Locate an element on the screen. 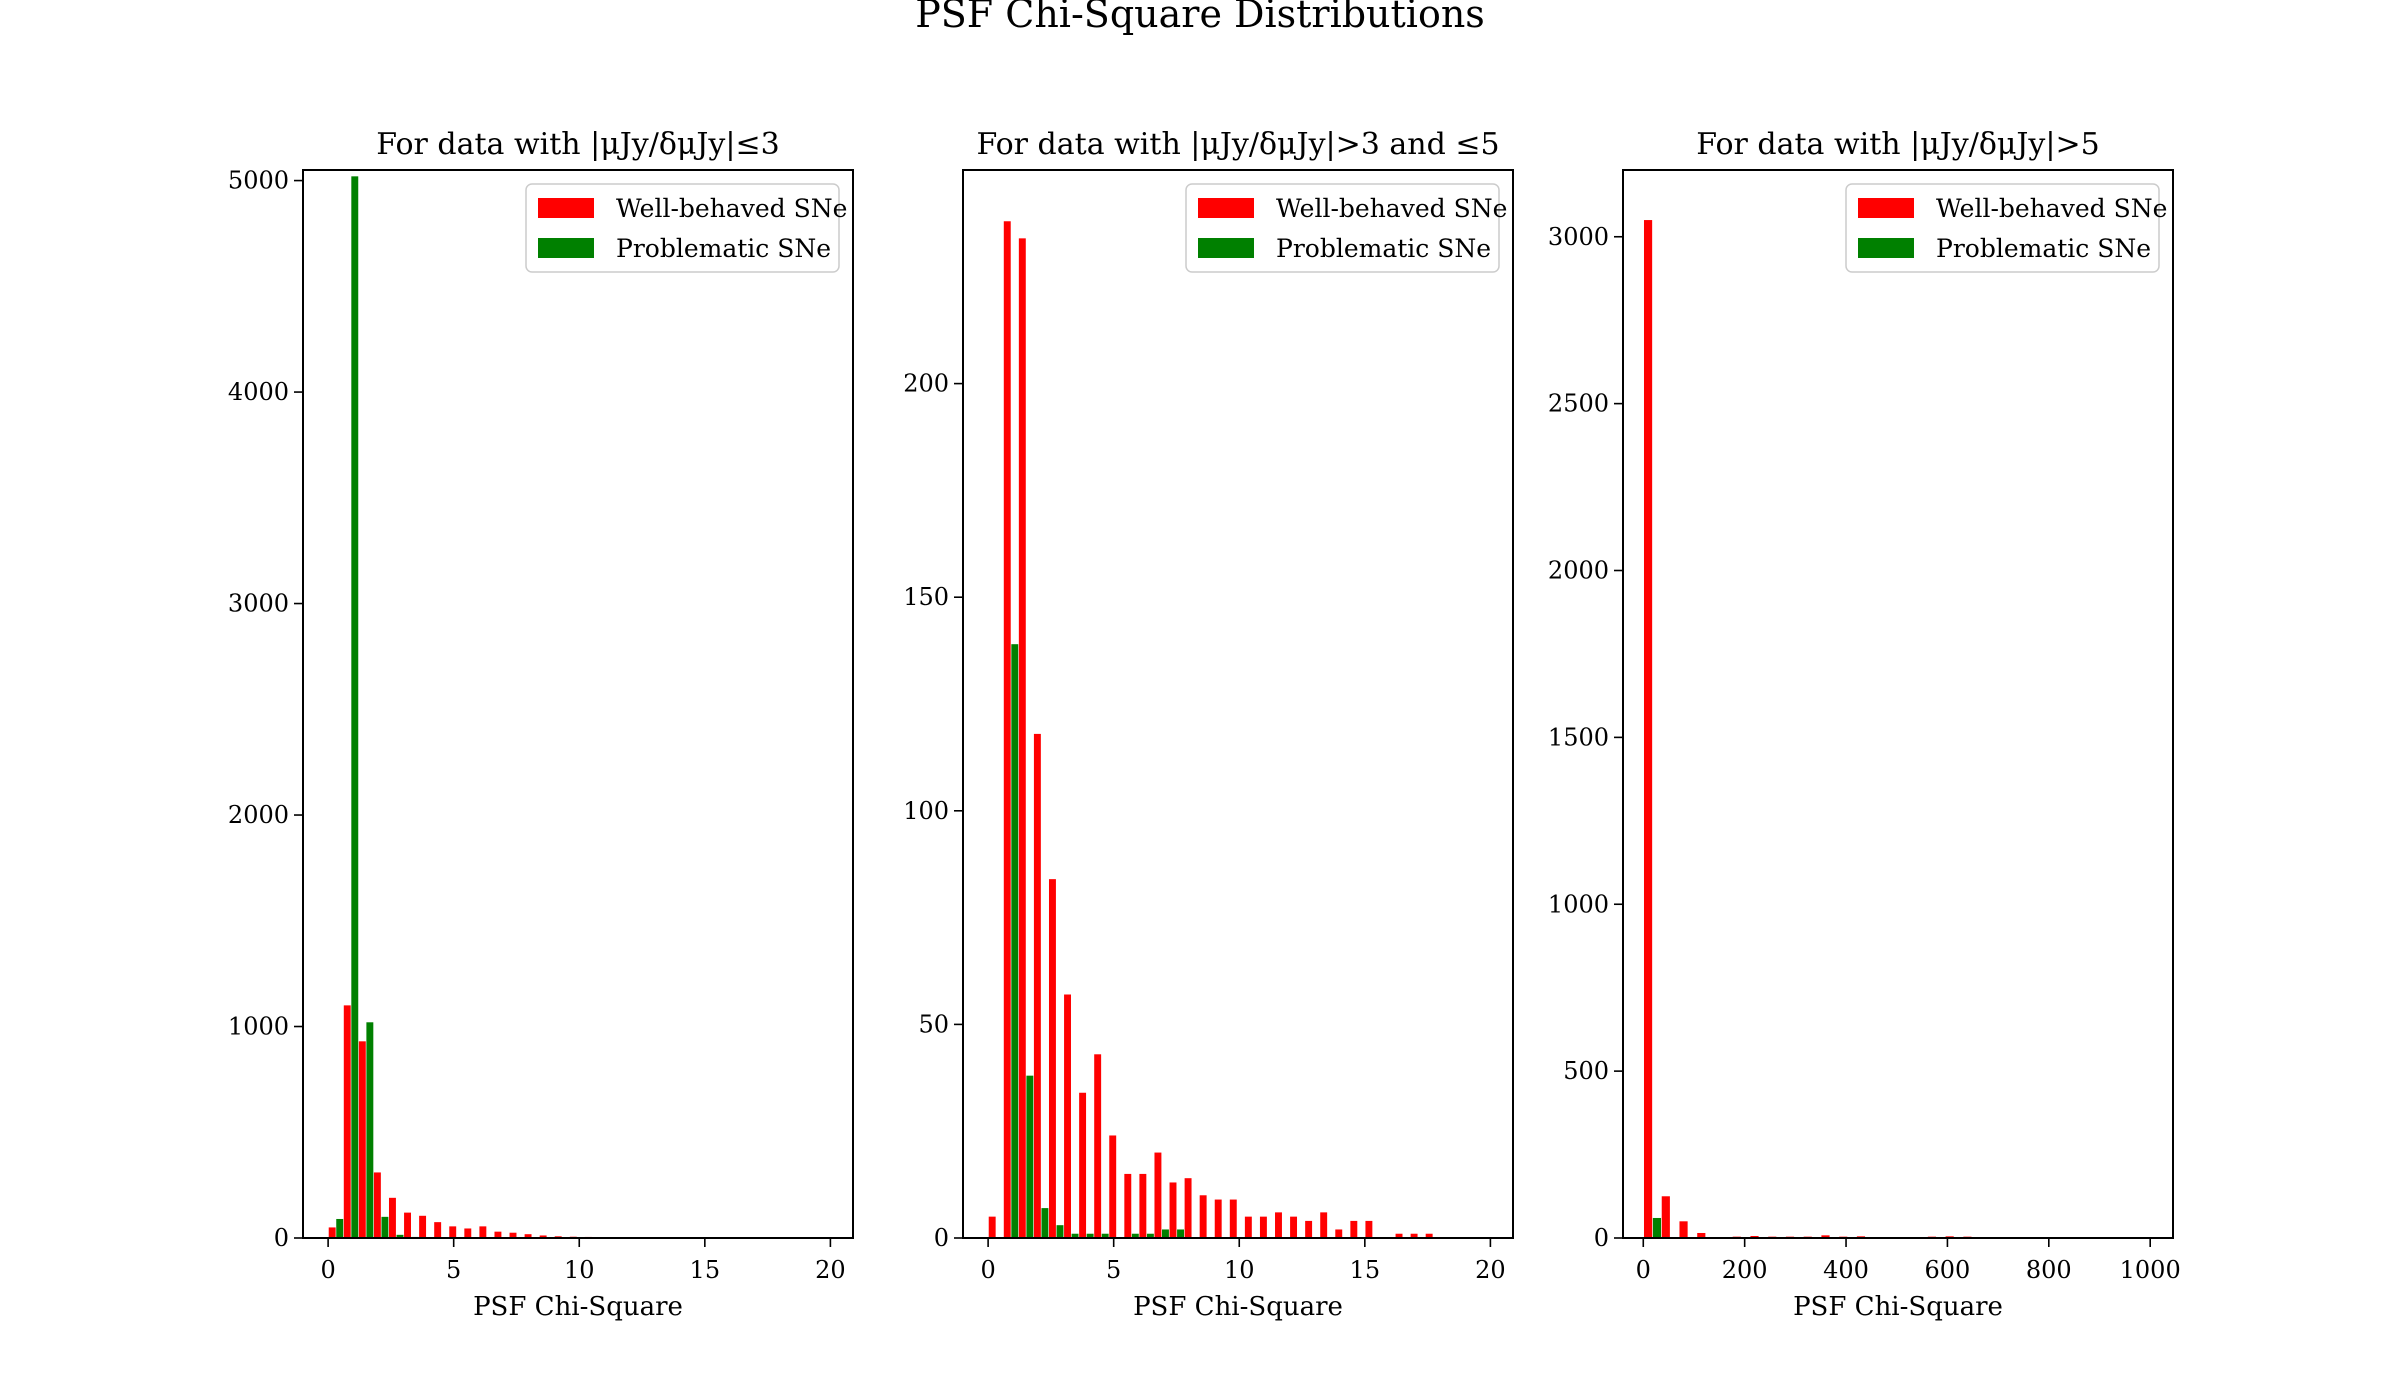 Image resolution: width=2400 pixels, height=1400 pixels. y-tick-label: 5000 is located at coordinates (258, 181).